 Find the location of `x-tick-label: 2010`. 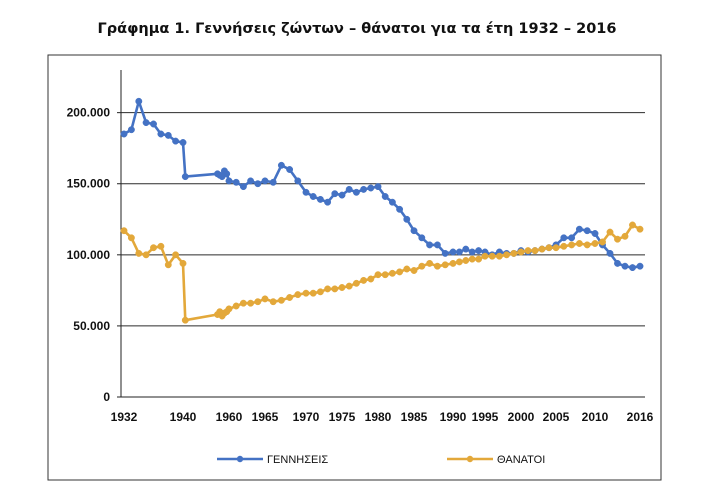

x-tick-label: 2010 is located at coordinates (595, 417).